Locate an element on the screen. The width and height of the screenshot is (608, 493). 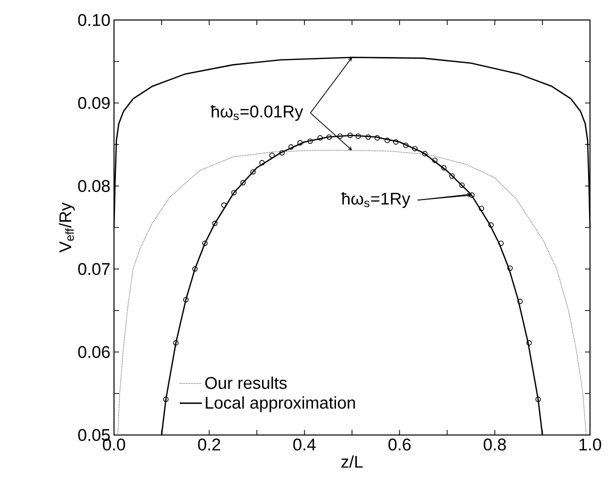
x-tick-label: 1.0 is located at coordinates (591, 444).